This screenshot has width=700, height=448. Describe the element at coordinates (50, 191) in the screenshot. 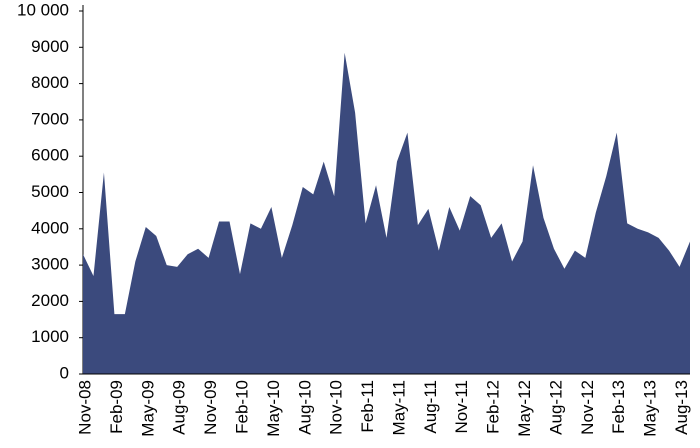

I see `y-tick-label: 5000` at that location.